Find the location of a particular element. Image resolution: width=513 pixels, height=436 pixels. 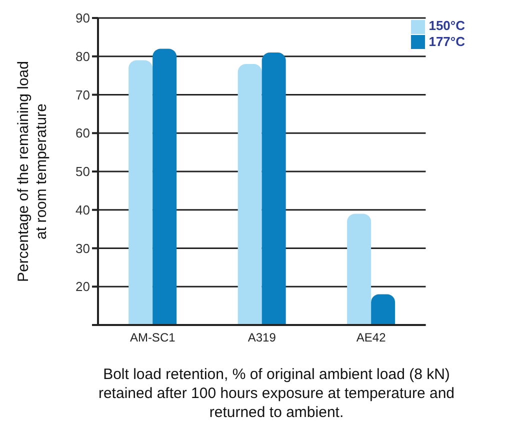

legend-label: 150°C is located at coordinates (446, 25).